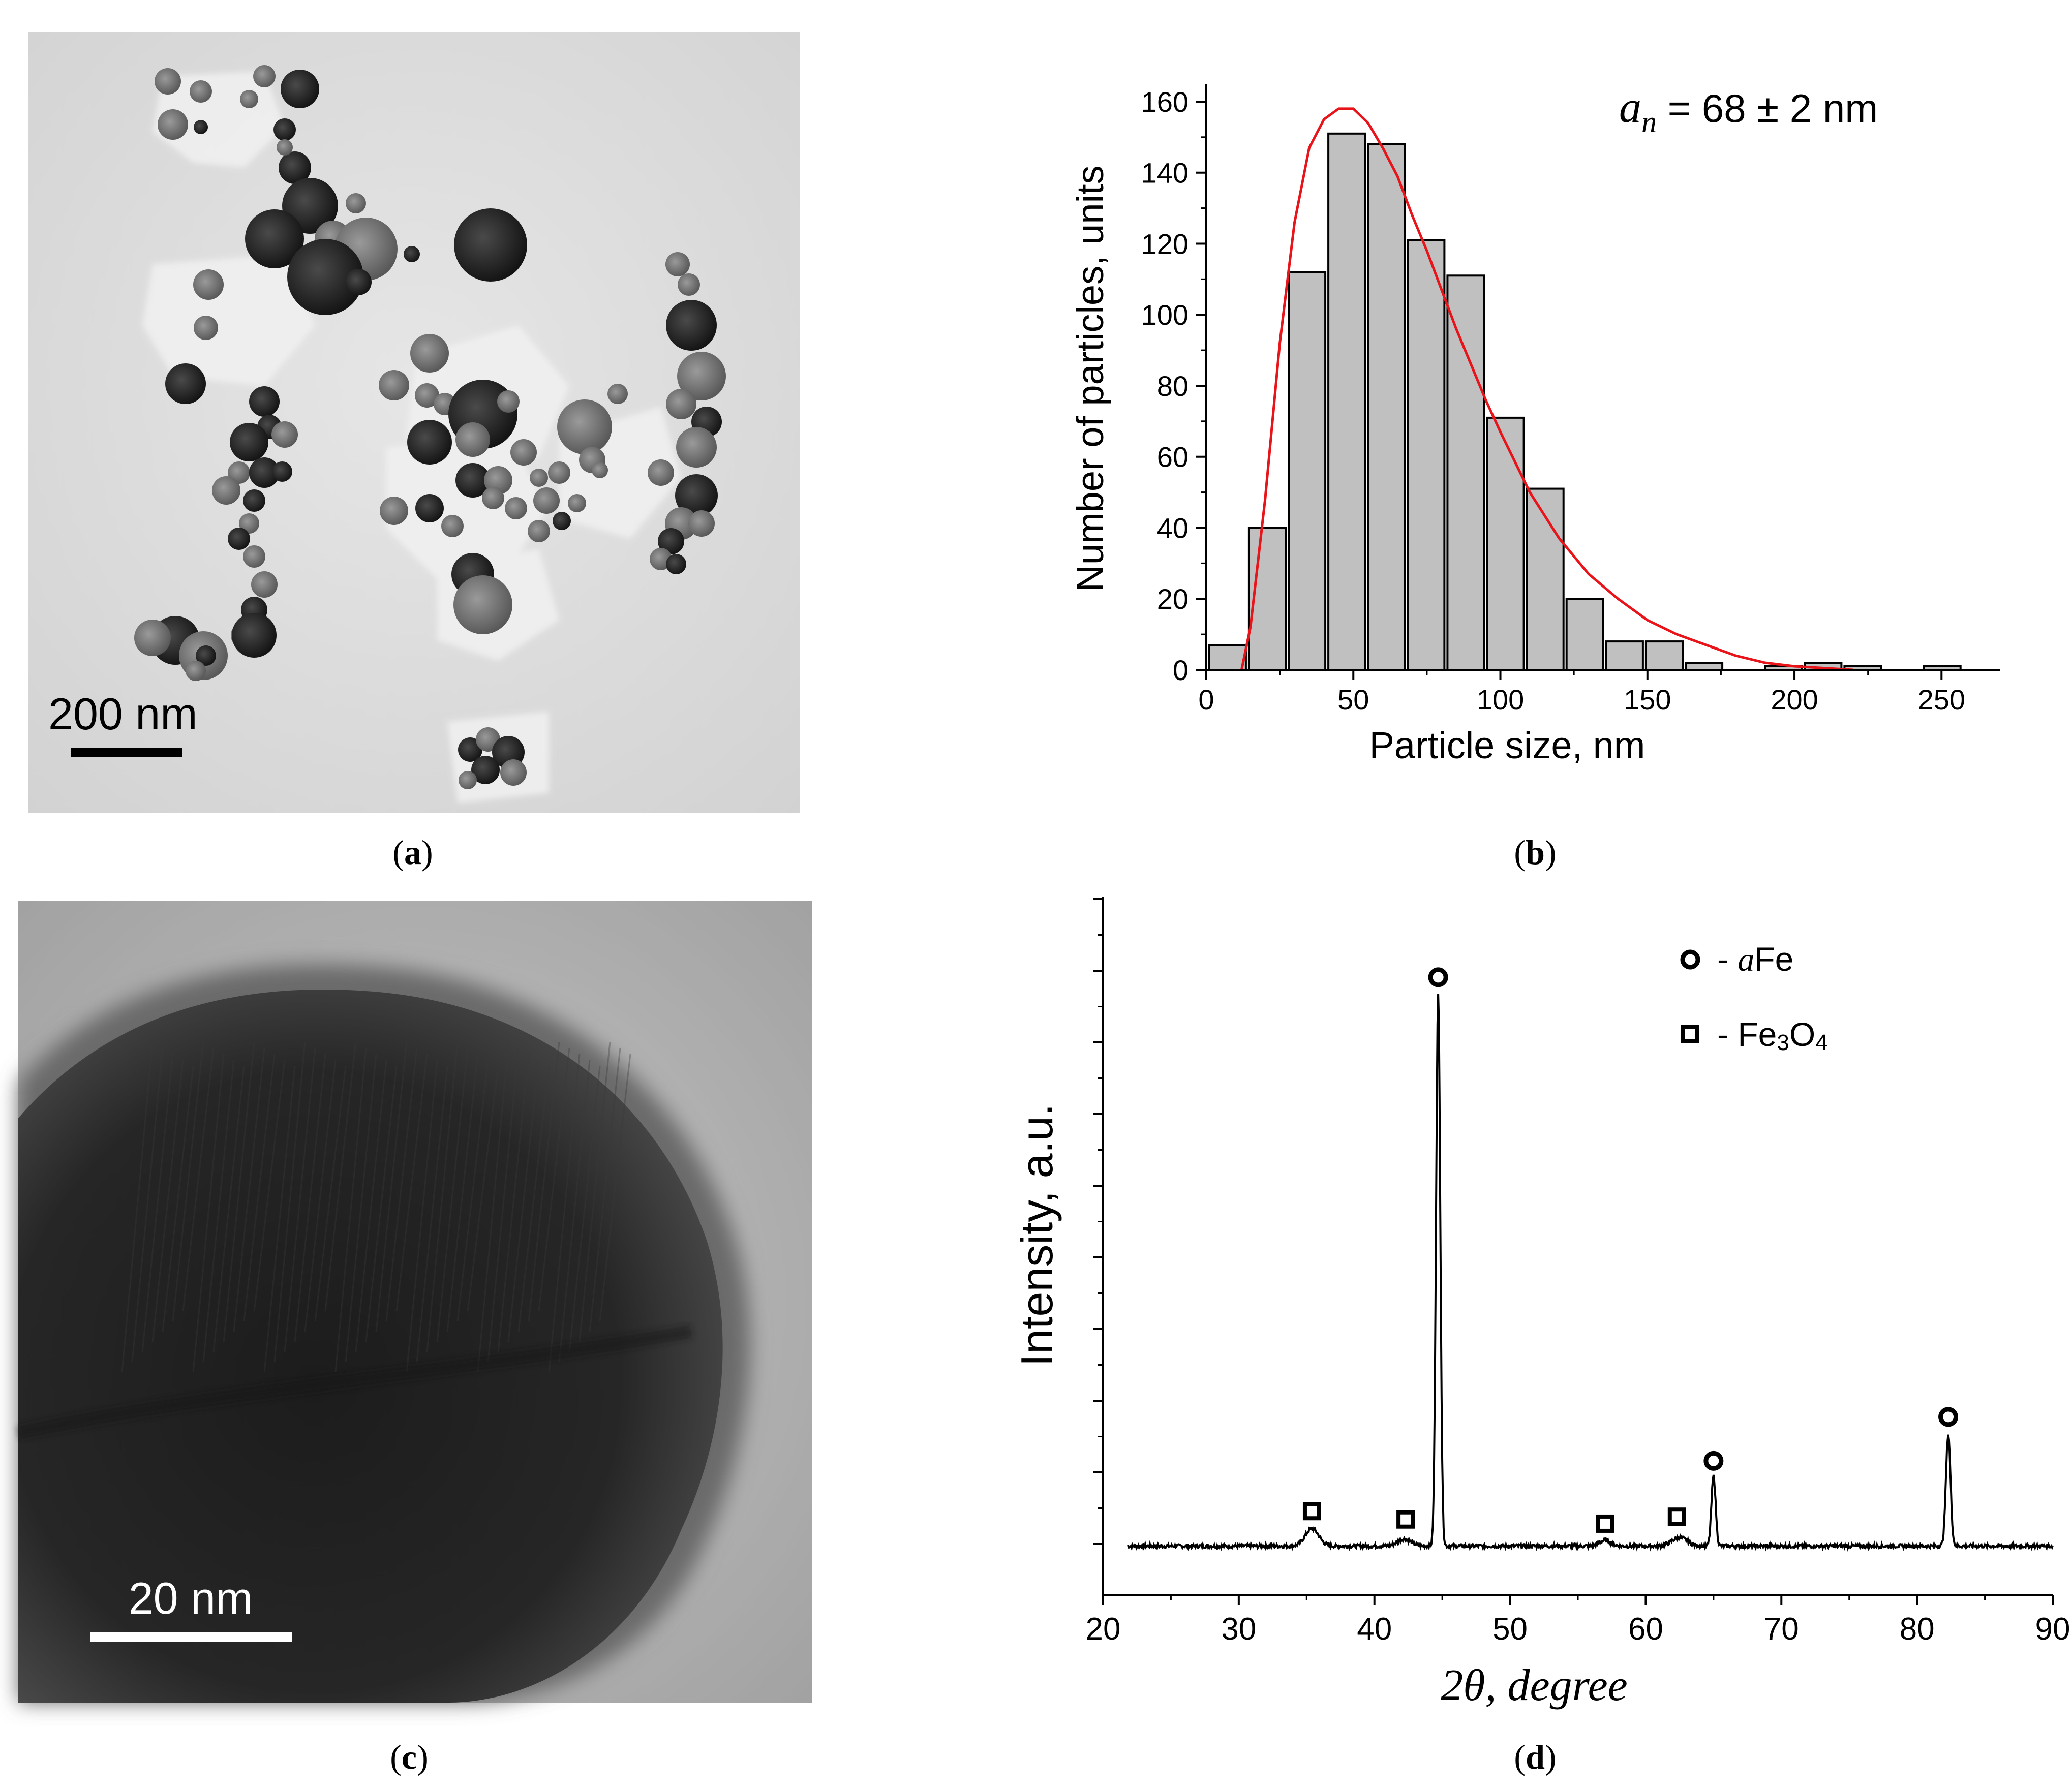  What do you see at coordinates (1749, 111) in the screenshot?
I see `mean-size-annotation: an = 68 ± 2 nm` at bounding box center [1749, 111].